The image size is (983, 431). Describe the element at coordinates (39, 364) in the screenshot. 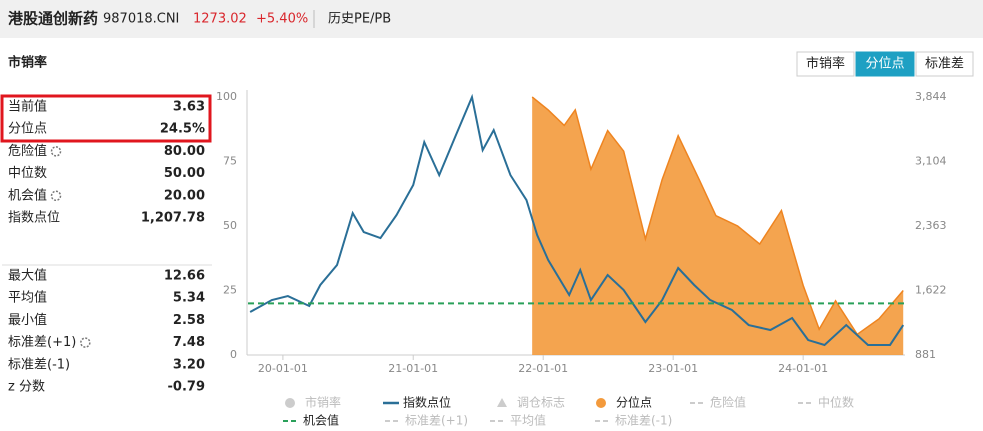

I see `stat-label: 标准差(-1)` at that location.